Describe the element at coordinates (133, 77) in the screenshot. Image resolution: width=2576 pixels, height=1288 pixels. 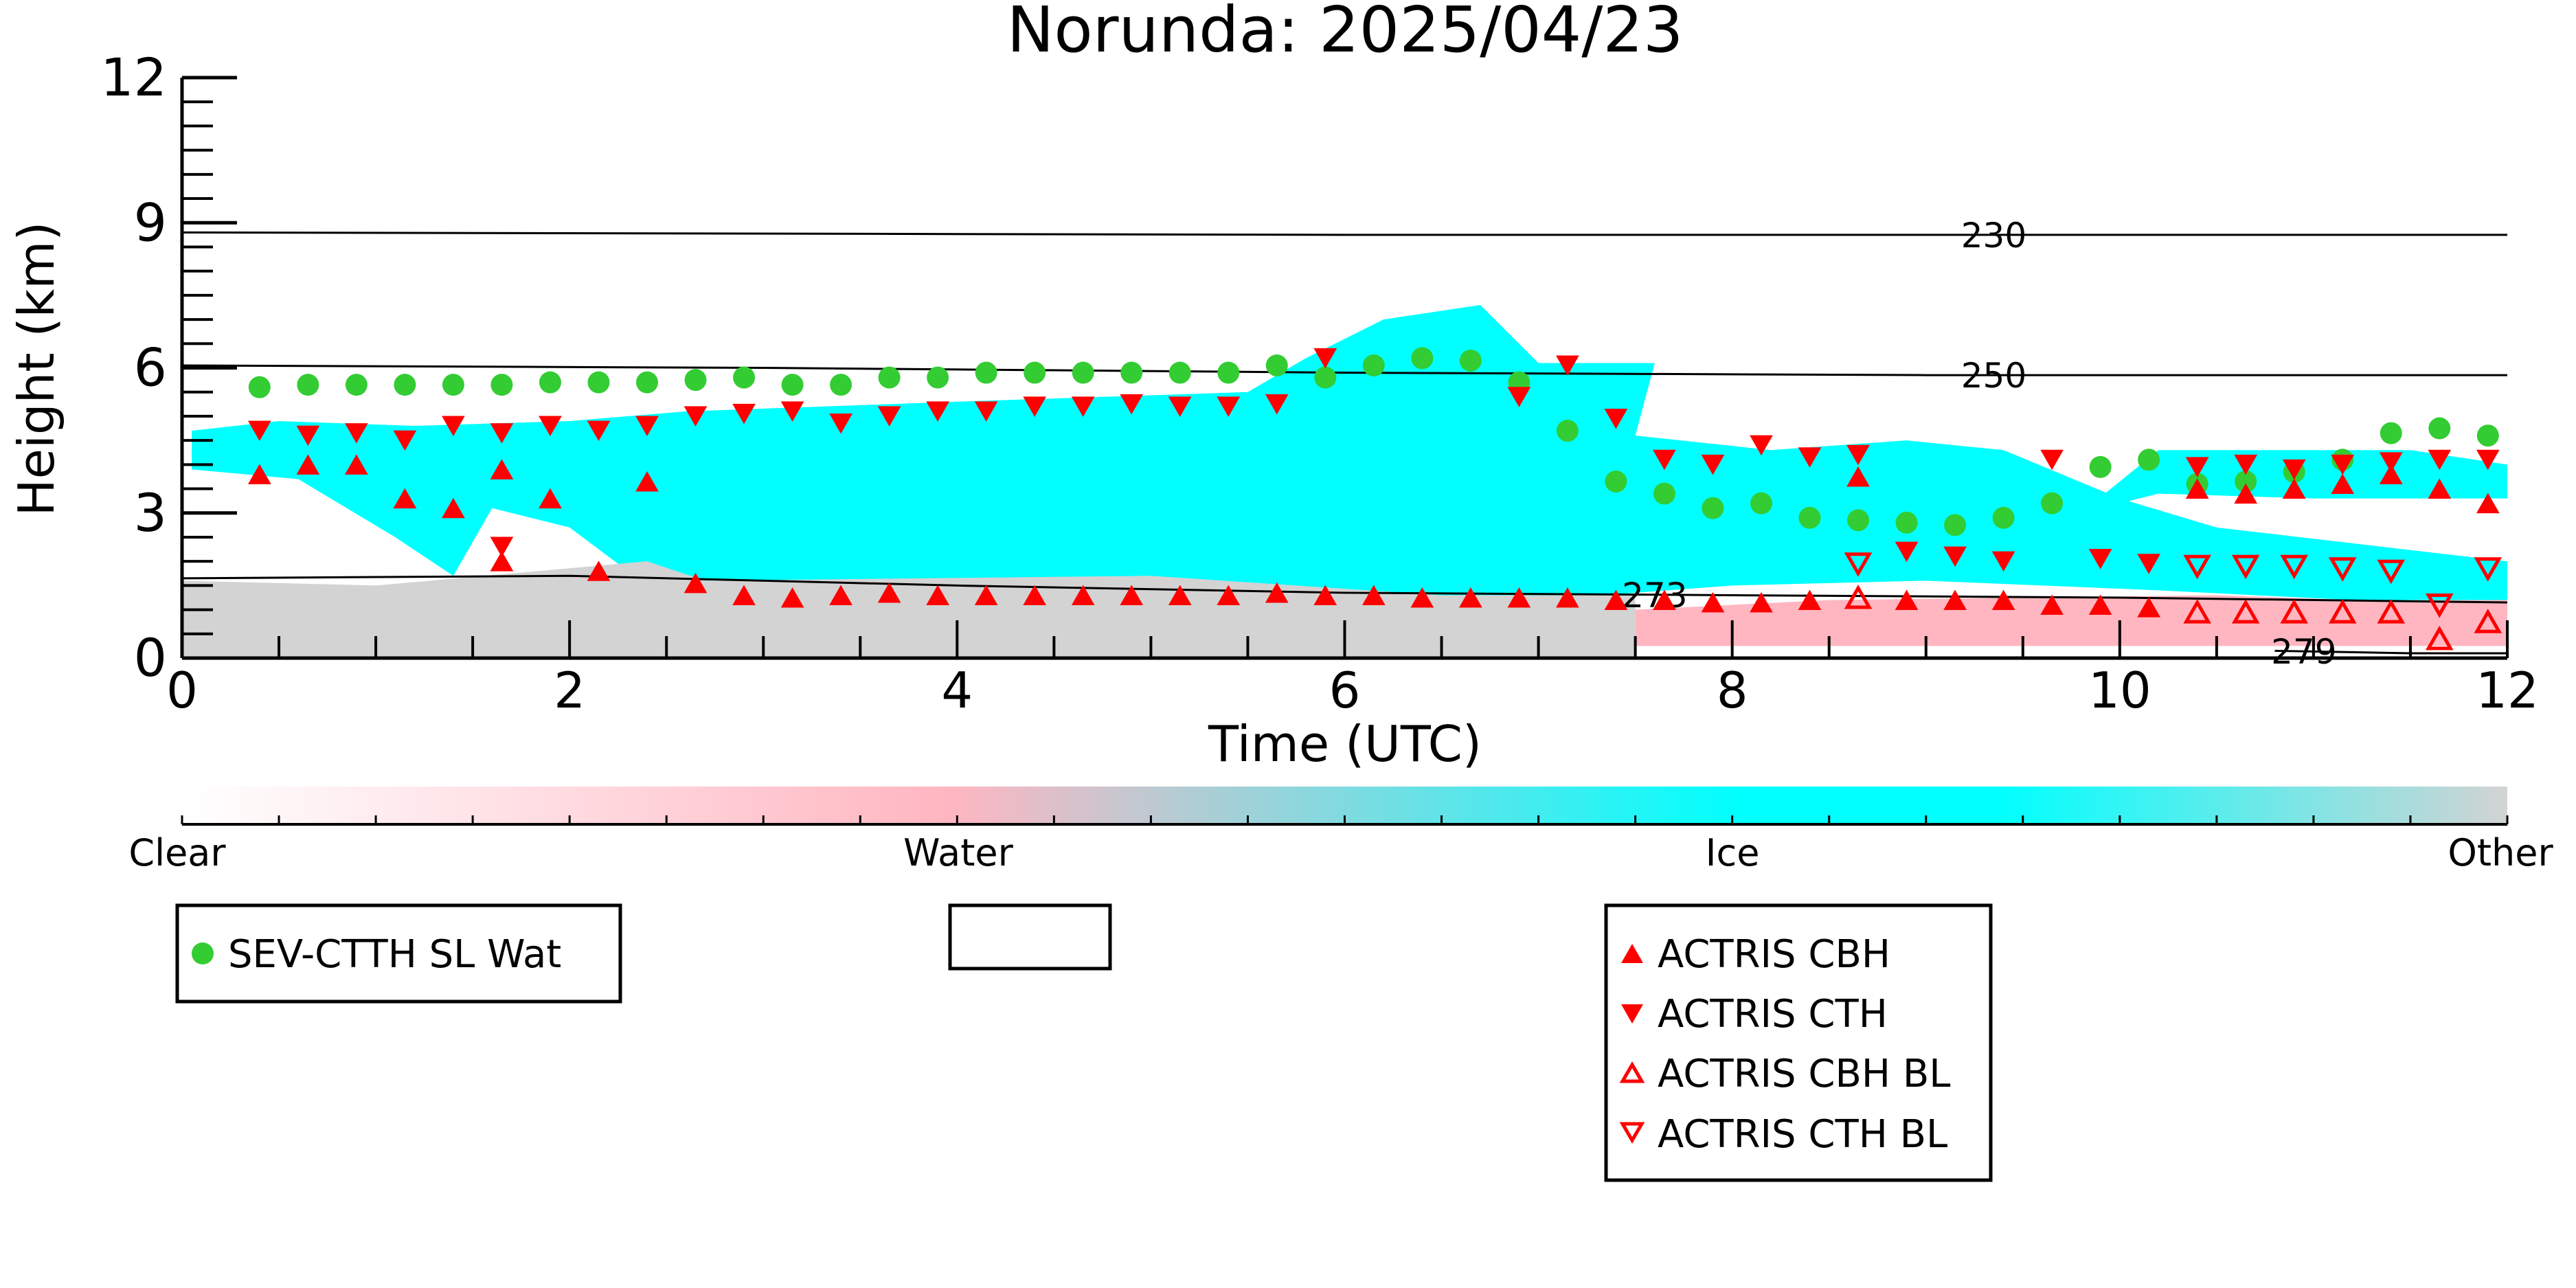
I see `y-tick-label: 12` at that location.